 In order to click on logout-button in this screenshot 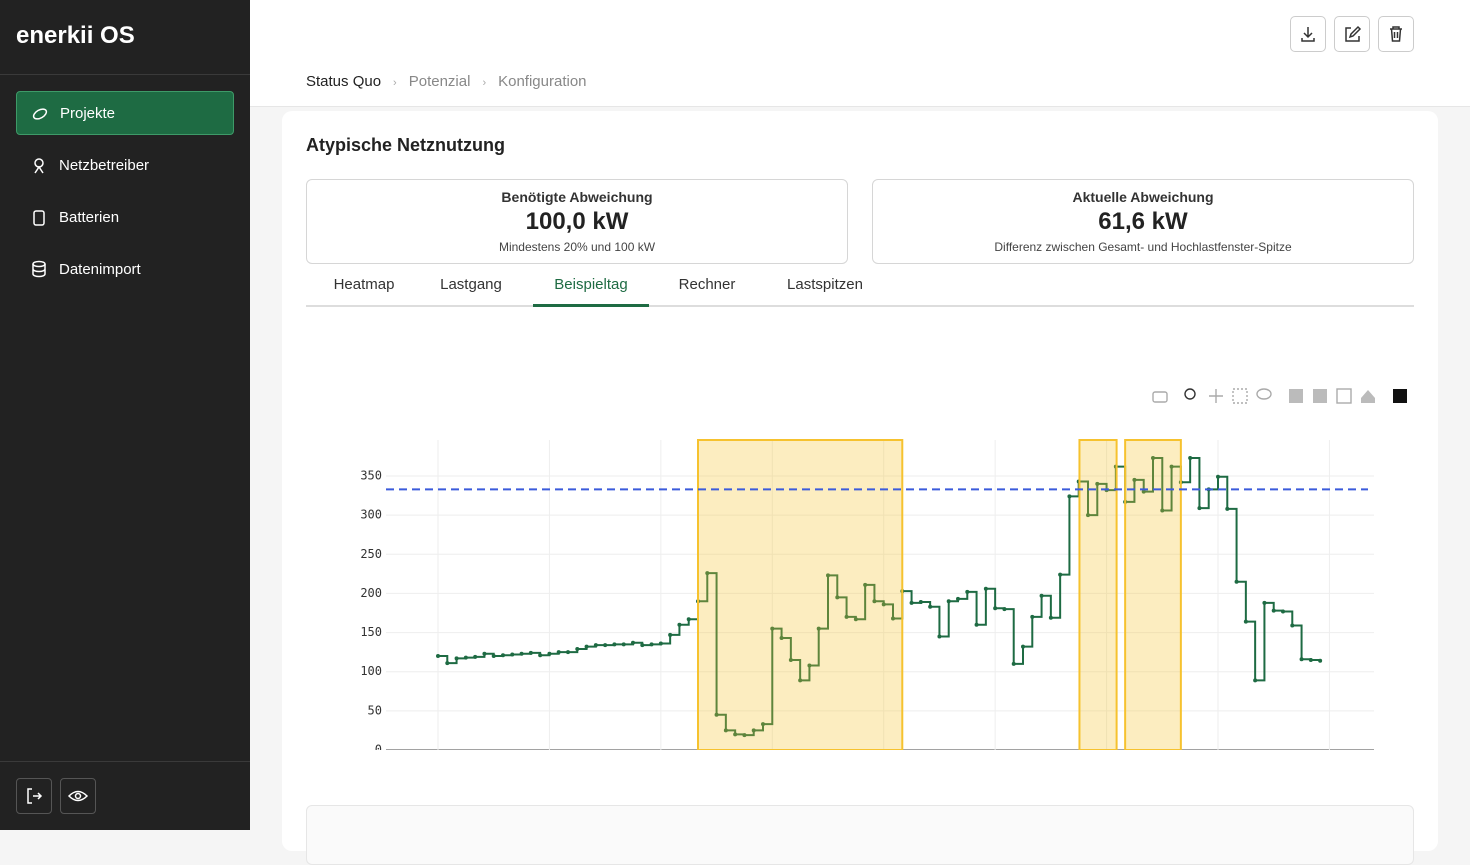, I will do `click(34, 796)`.